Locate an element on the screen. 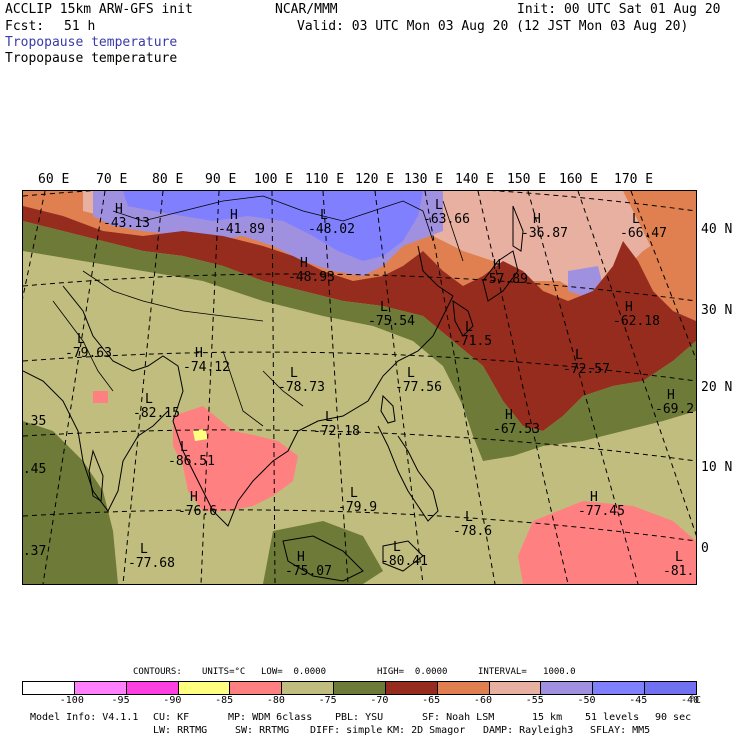 The height and width of the screenshot is (740, 740). lon-label: 100 E is located at coordinates (274, 179).